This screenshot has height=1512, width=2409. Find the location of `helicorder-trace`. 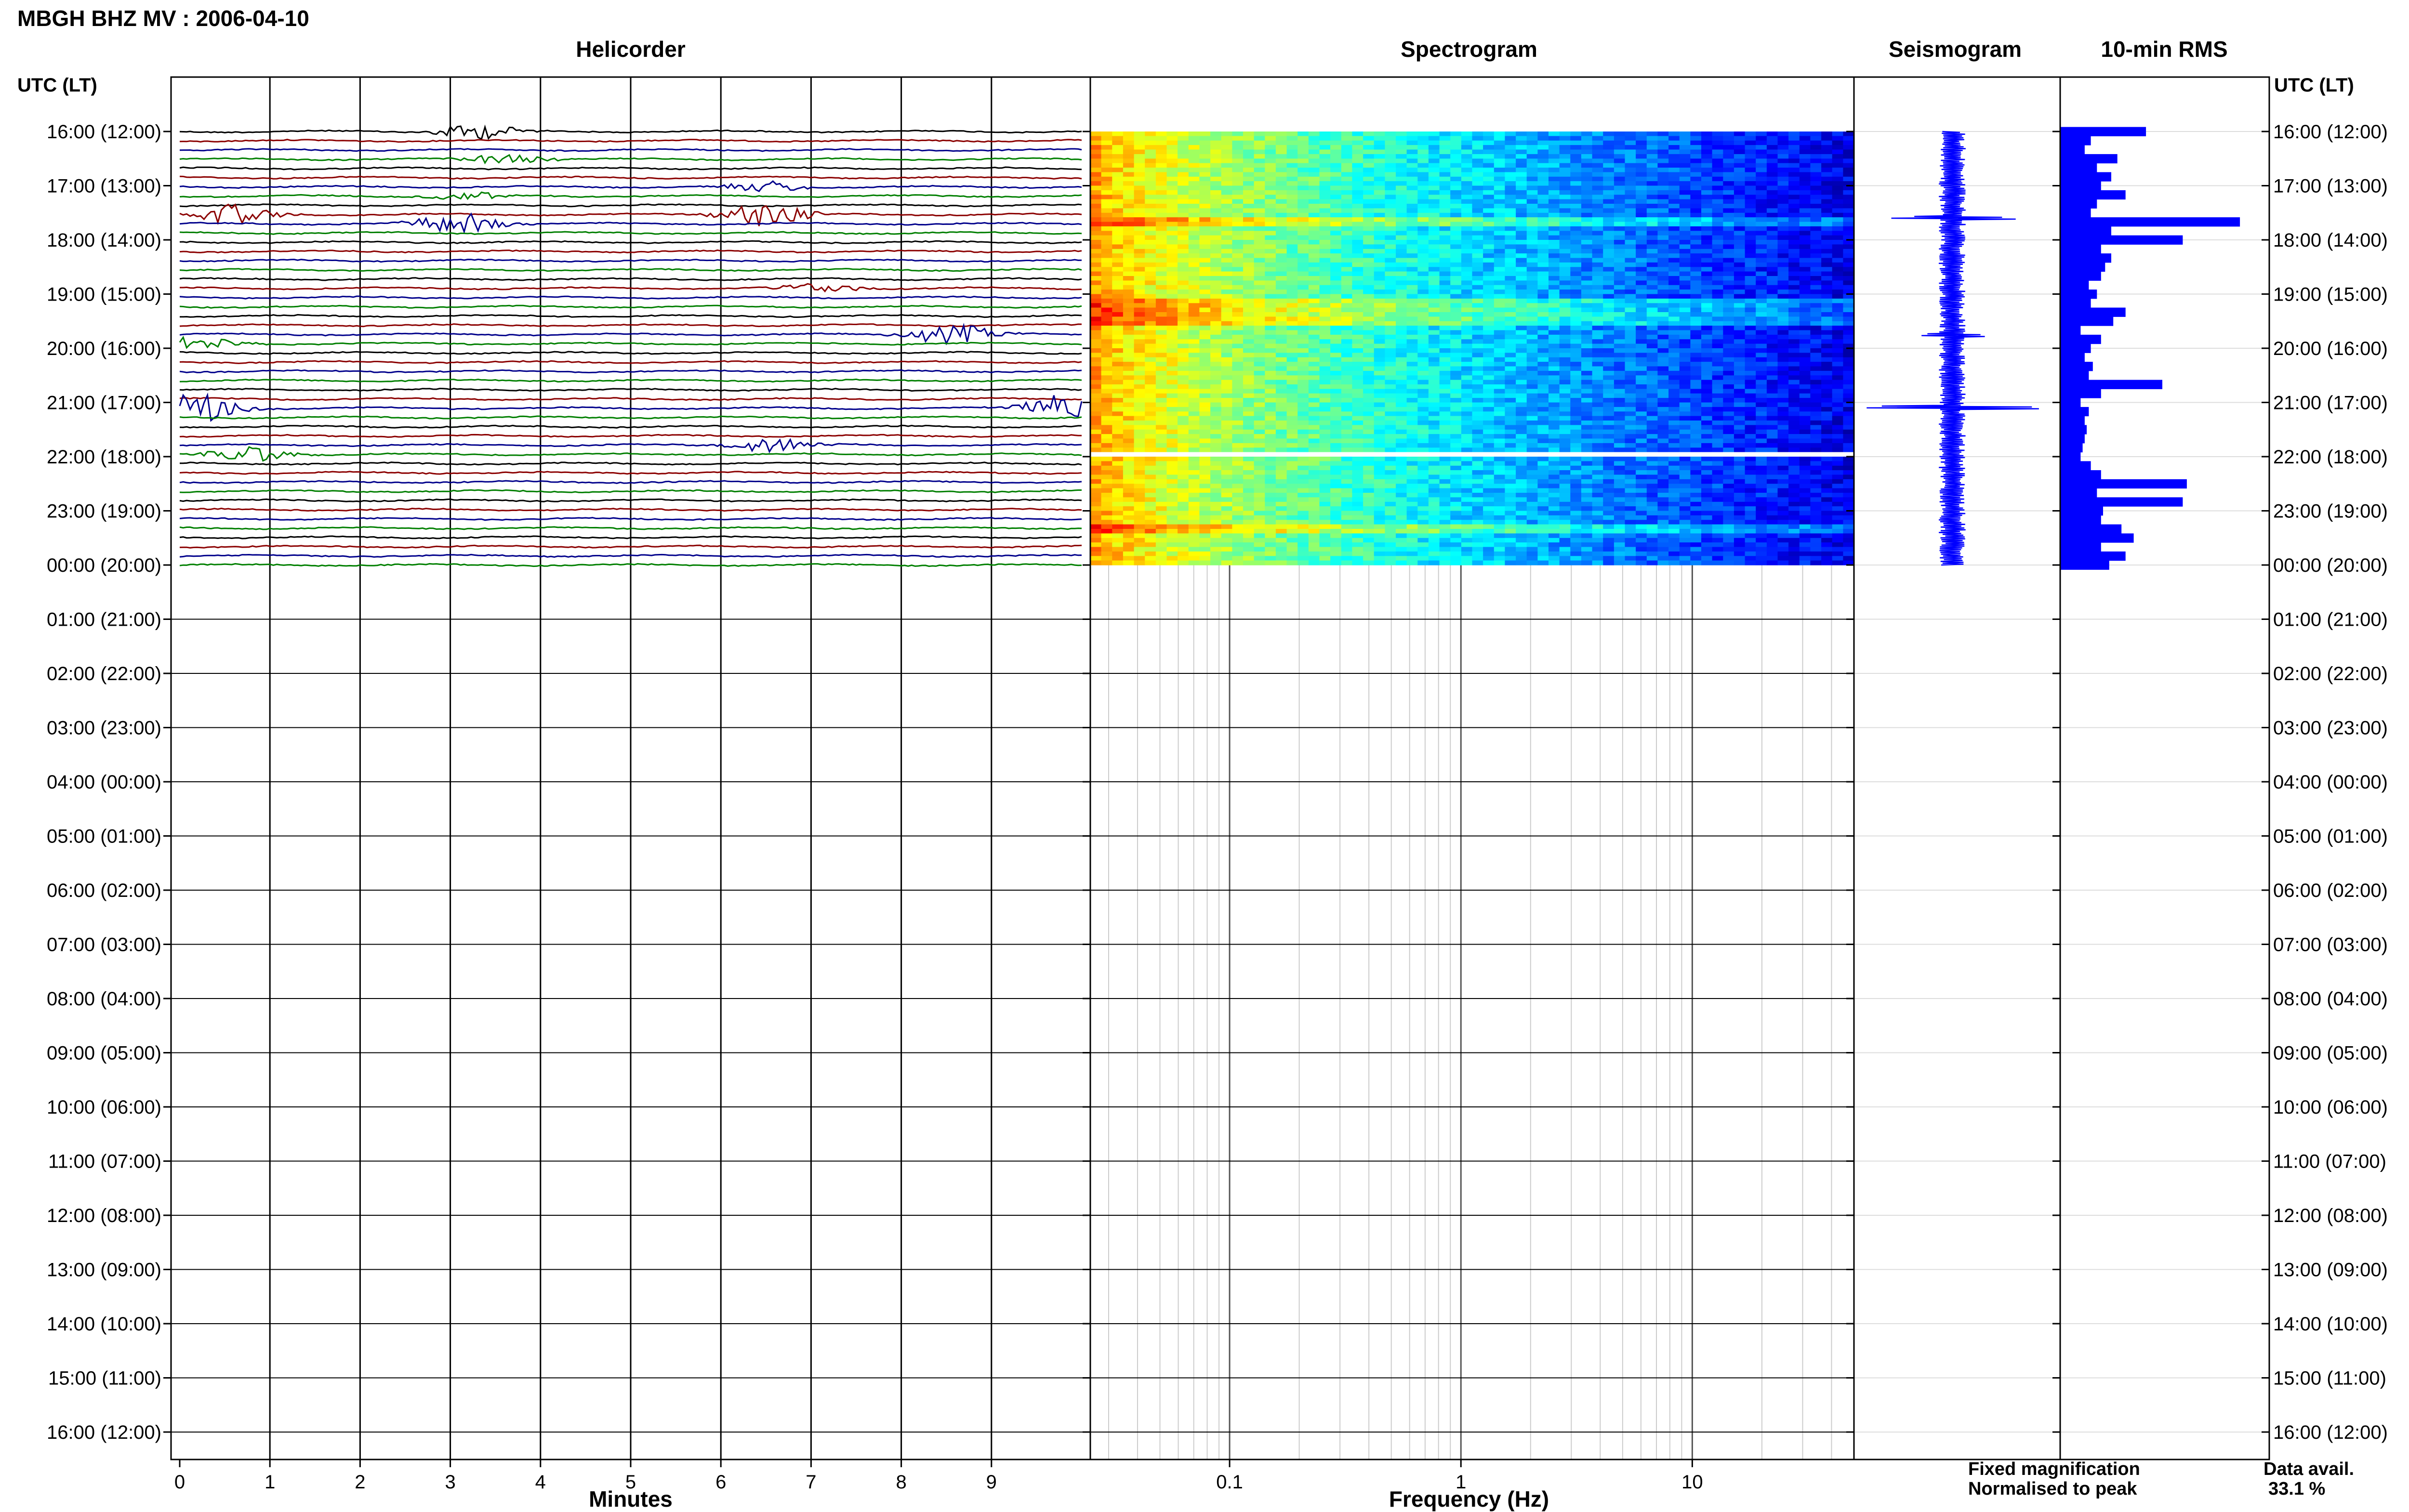

helicorder-trace is located at coordinates (631, 407).